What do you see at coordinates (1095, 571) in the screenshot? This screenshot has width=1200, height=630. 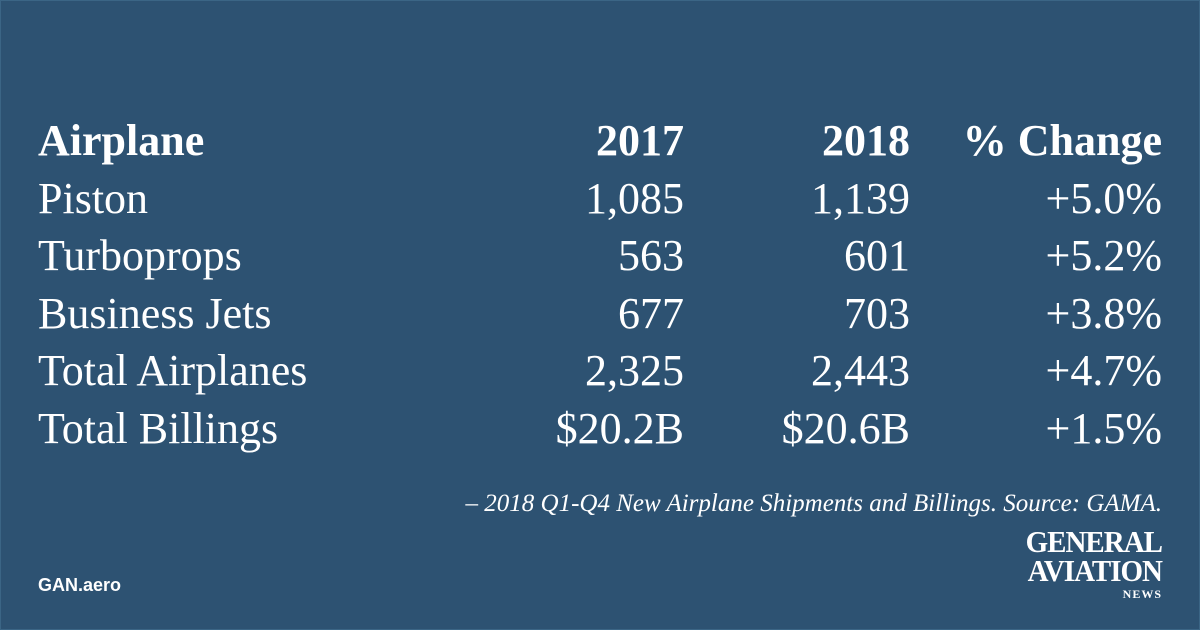 I see `logo-line-aviation: AVIATION` at bounding box center [1095, 571].